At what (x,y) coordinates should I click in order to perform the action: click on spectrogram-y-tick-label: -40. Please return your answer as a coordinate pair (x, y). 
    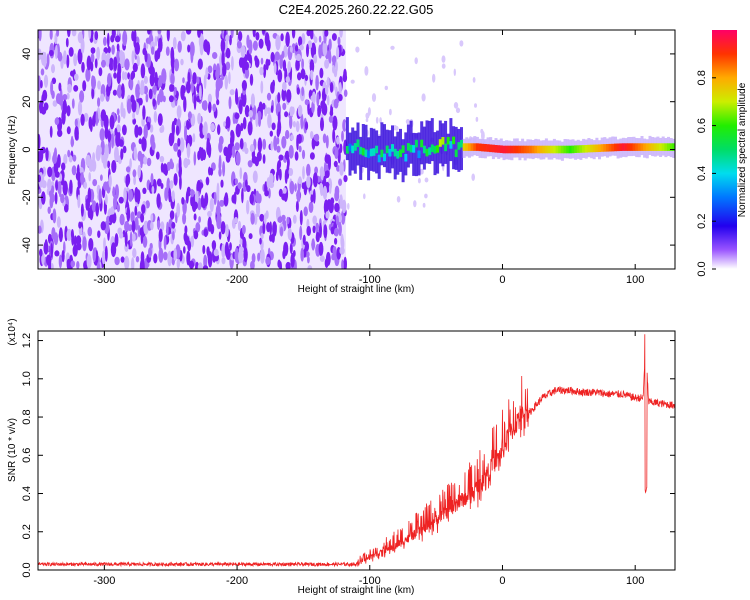
    Looking at the image, I should click on (27, 245).